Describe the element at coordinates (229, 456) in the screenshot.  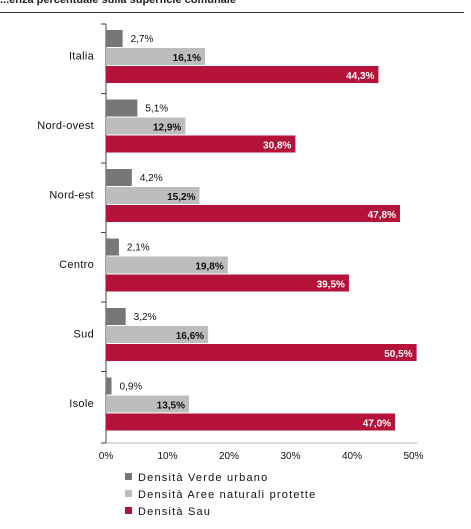
I see `x-tick-label: 20%` at that location.